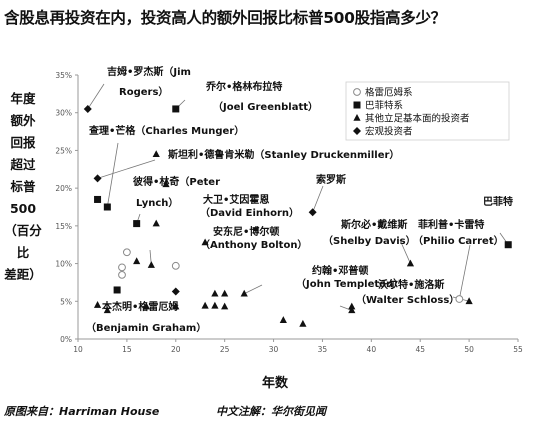 This screenshot has width=550, height=424. Describe the element at coordinates (63, 264) in the screenshot. I see `y-tick-label: 10%` at that location.